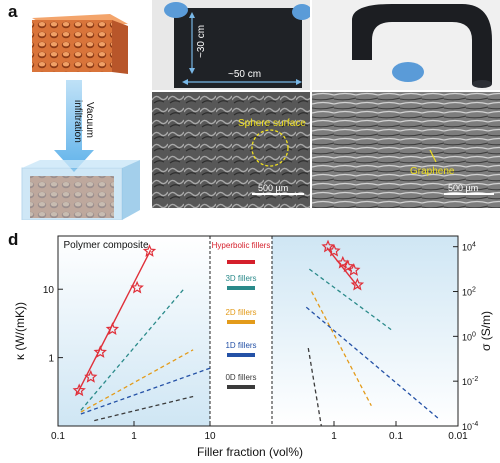 This screenshot has width=500, height=463. I want to click on scale-bar-left: 500 µm, so click(273, 188).